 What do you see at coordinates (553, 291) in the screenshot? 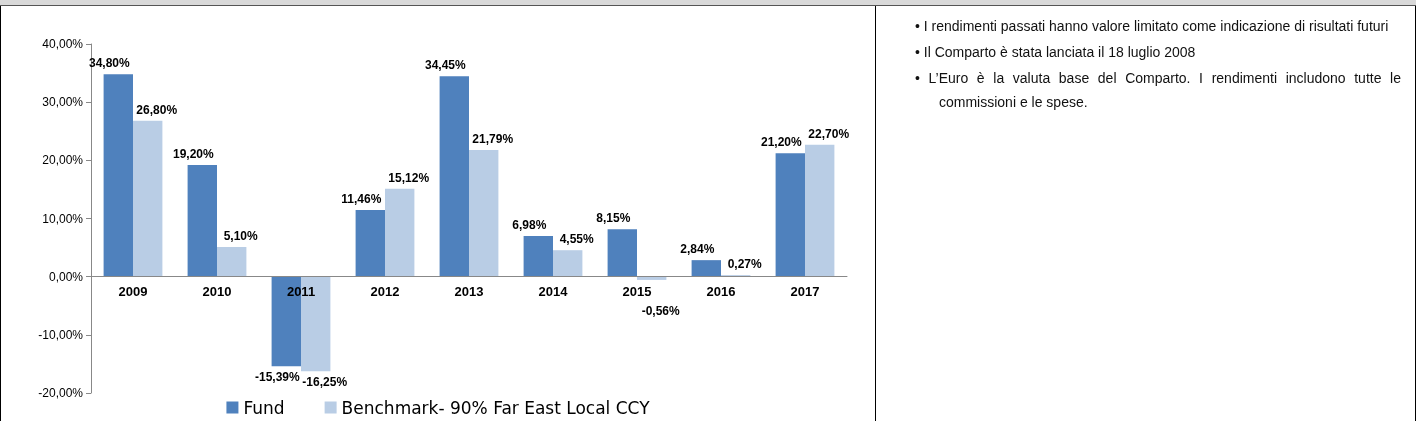
I see `x-tick-label: 2014` at bounding box center [553, 291].